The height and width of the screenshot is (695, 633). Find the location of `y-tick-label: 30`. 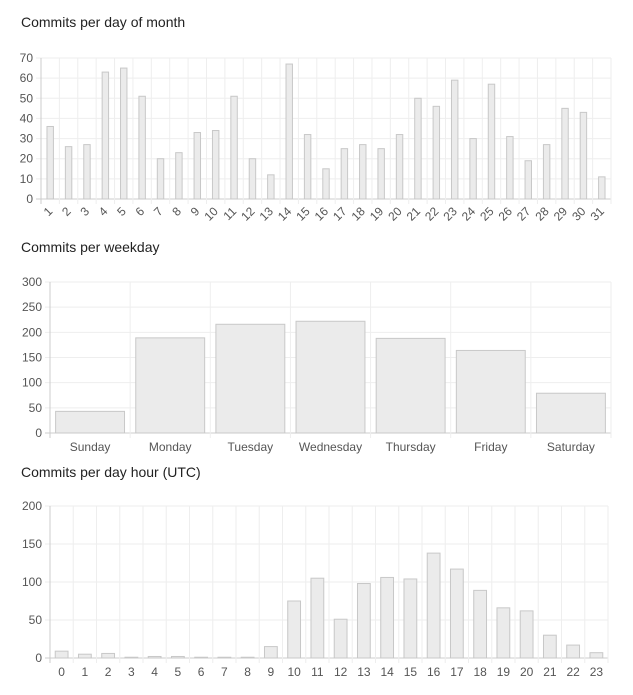

y-tick-label: 30 is located at coordinates (27, 139).